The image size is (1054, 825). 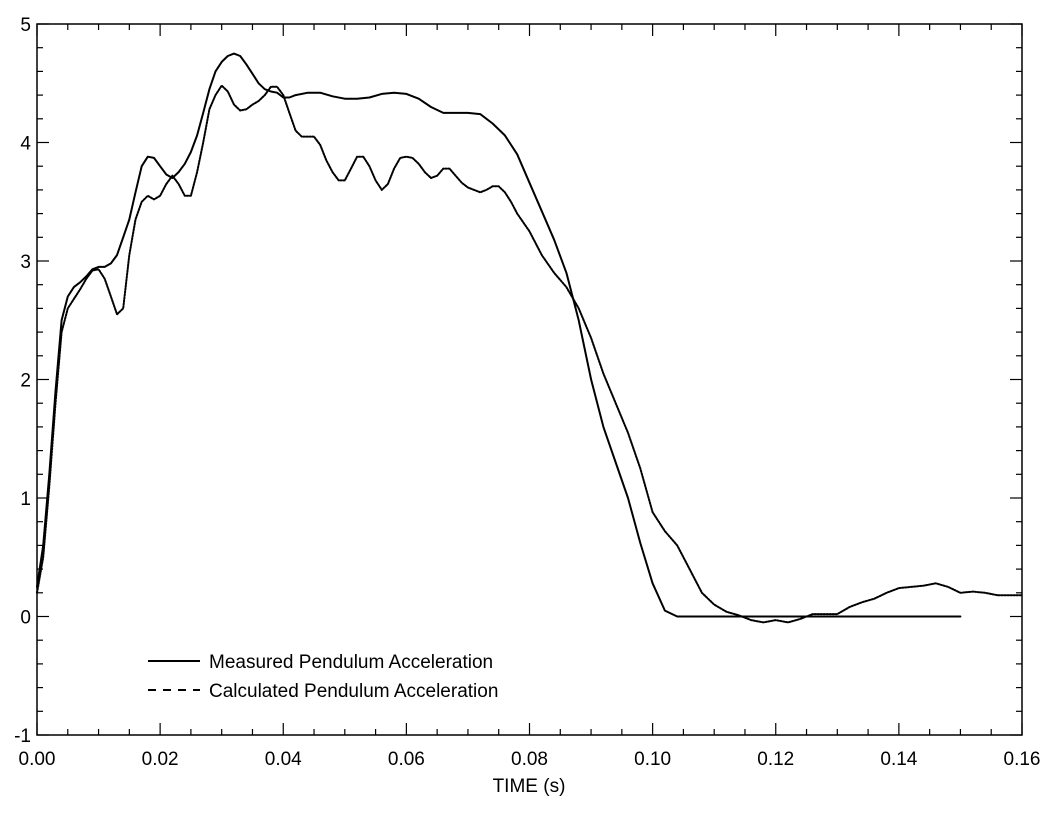 I want to click on x-tick-label: 0.16, so click(x=1022, y=759).